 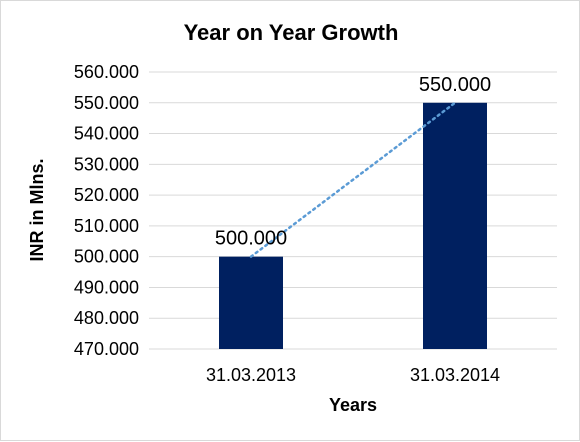 I want to click on y-tick-label: 540.000, so click(x=106, y=134).